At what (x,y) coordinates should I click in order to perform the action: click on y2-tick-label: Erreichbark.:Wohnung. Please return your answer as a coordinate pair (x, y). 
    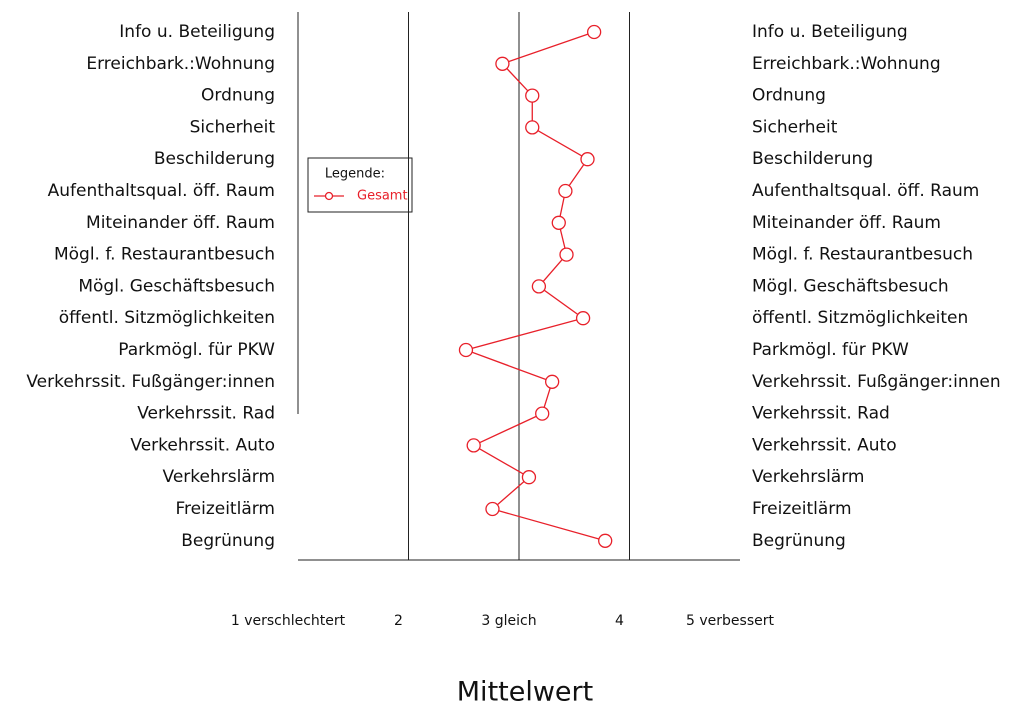
    Looking at the image, I should click on (846, 64).